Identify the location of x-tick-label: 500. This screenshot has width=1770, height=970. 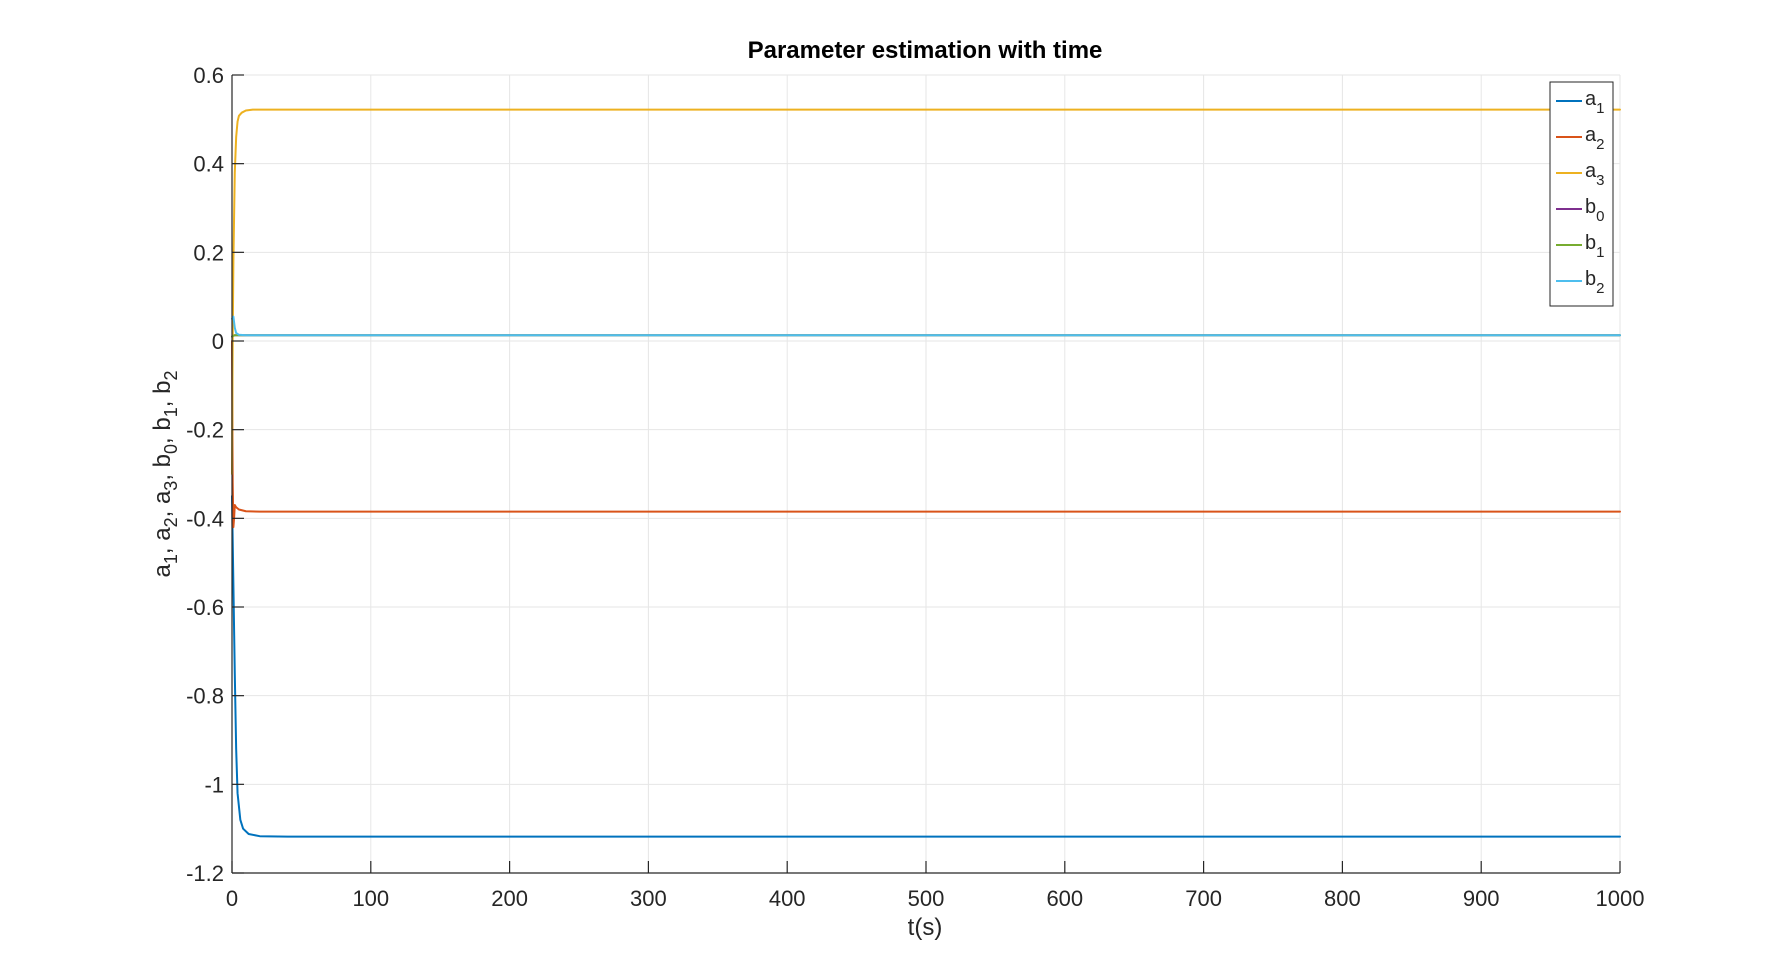
(926, 898).